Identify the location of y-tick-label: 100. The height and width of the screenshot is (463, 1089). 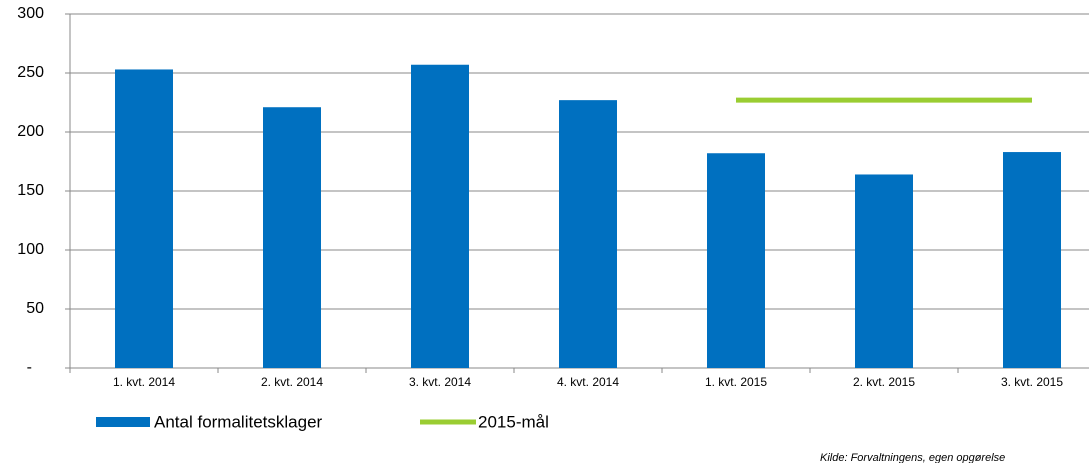
(30, 249).